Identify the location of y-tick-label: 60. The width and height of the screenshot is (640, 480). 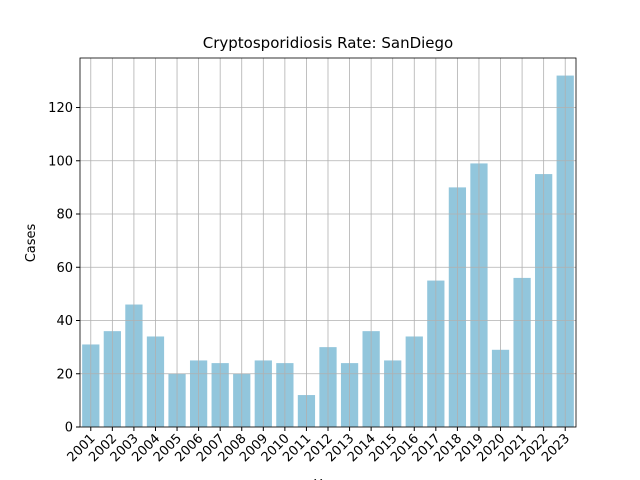
(64, 268).